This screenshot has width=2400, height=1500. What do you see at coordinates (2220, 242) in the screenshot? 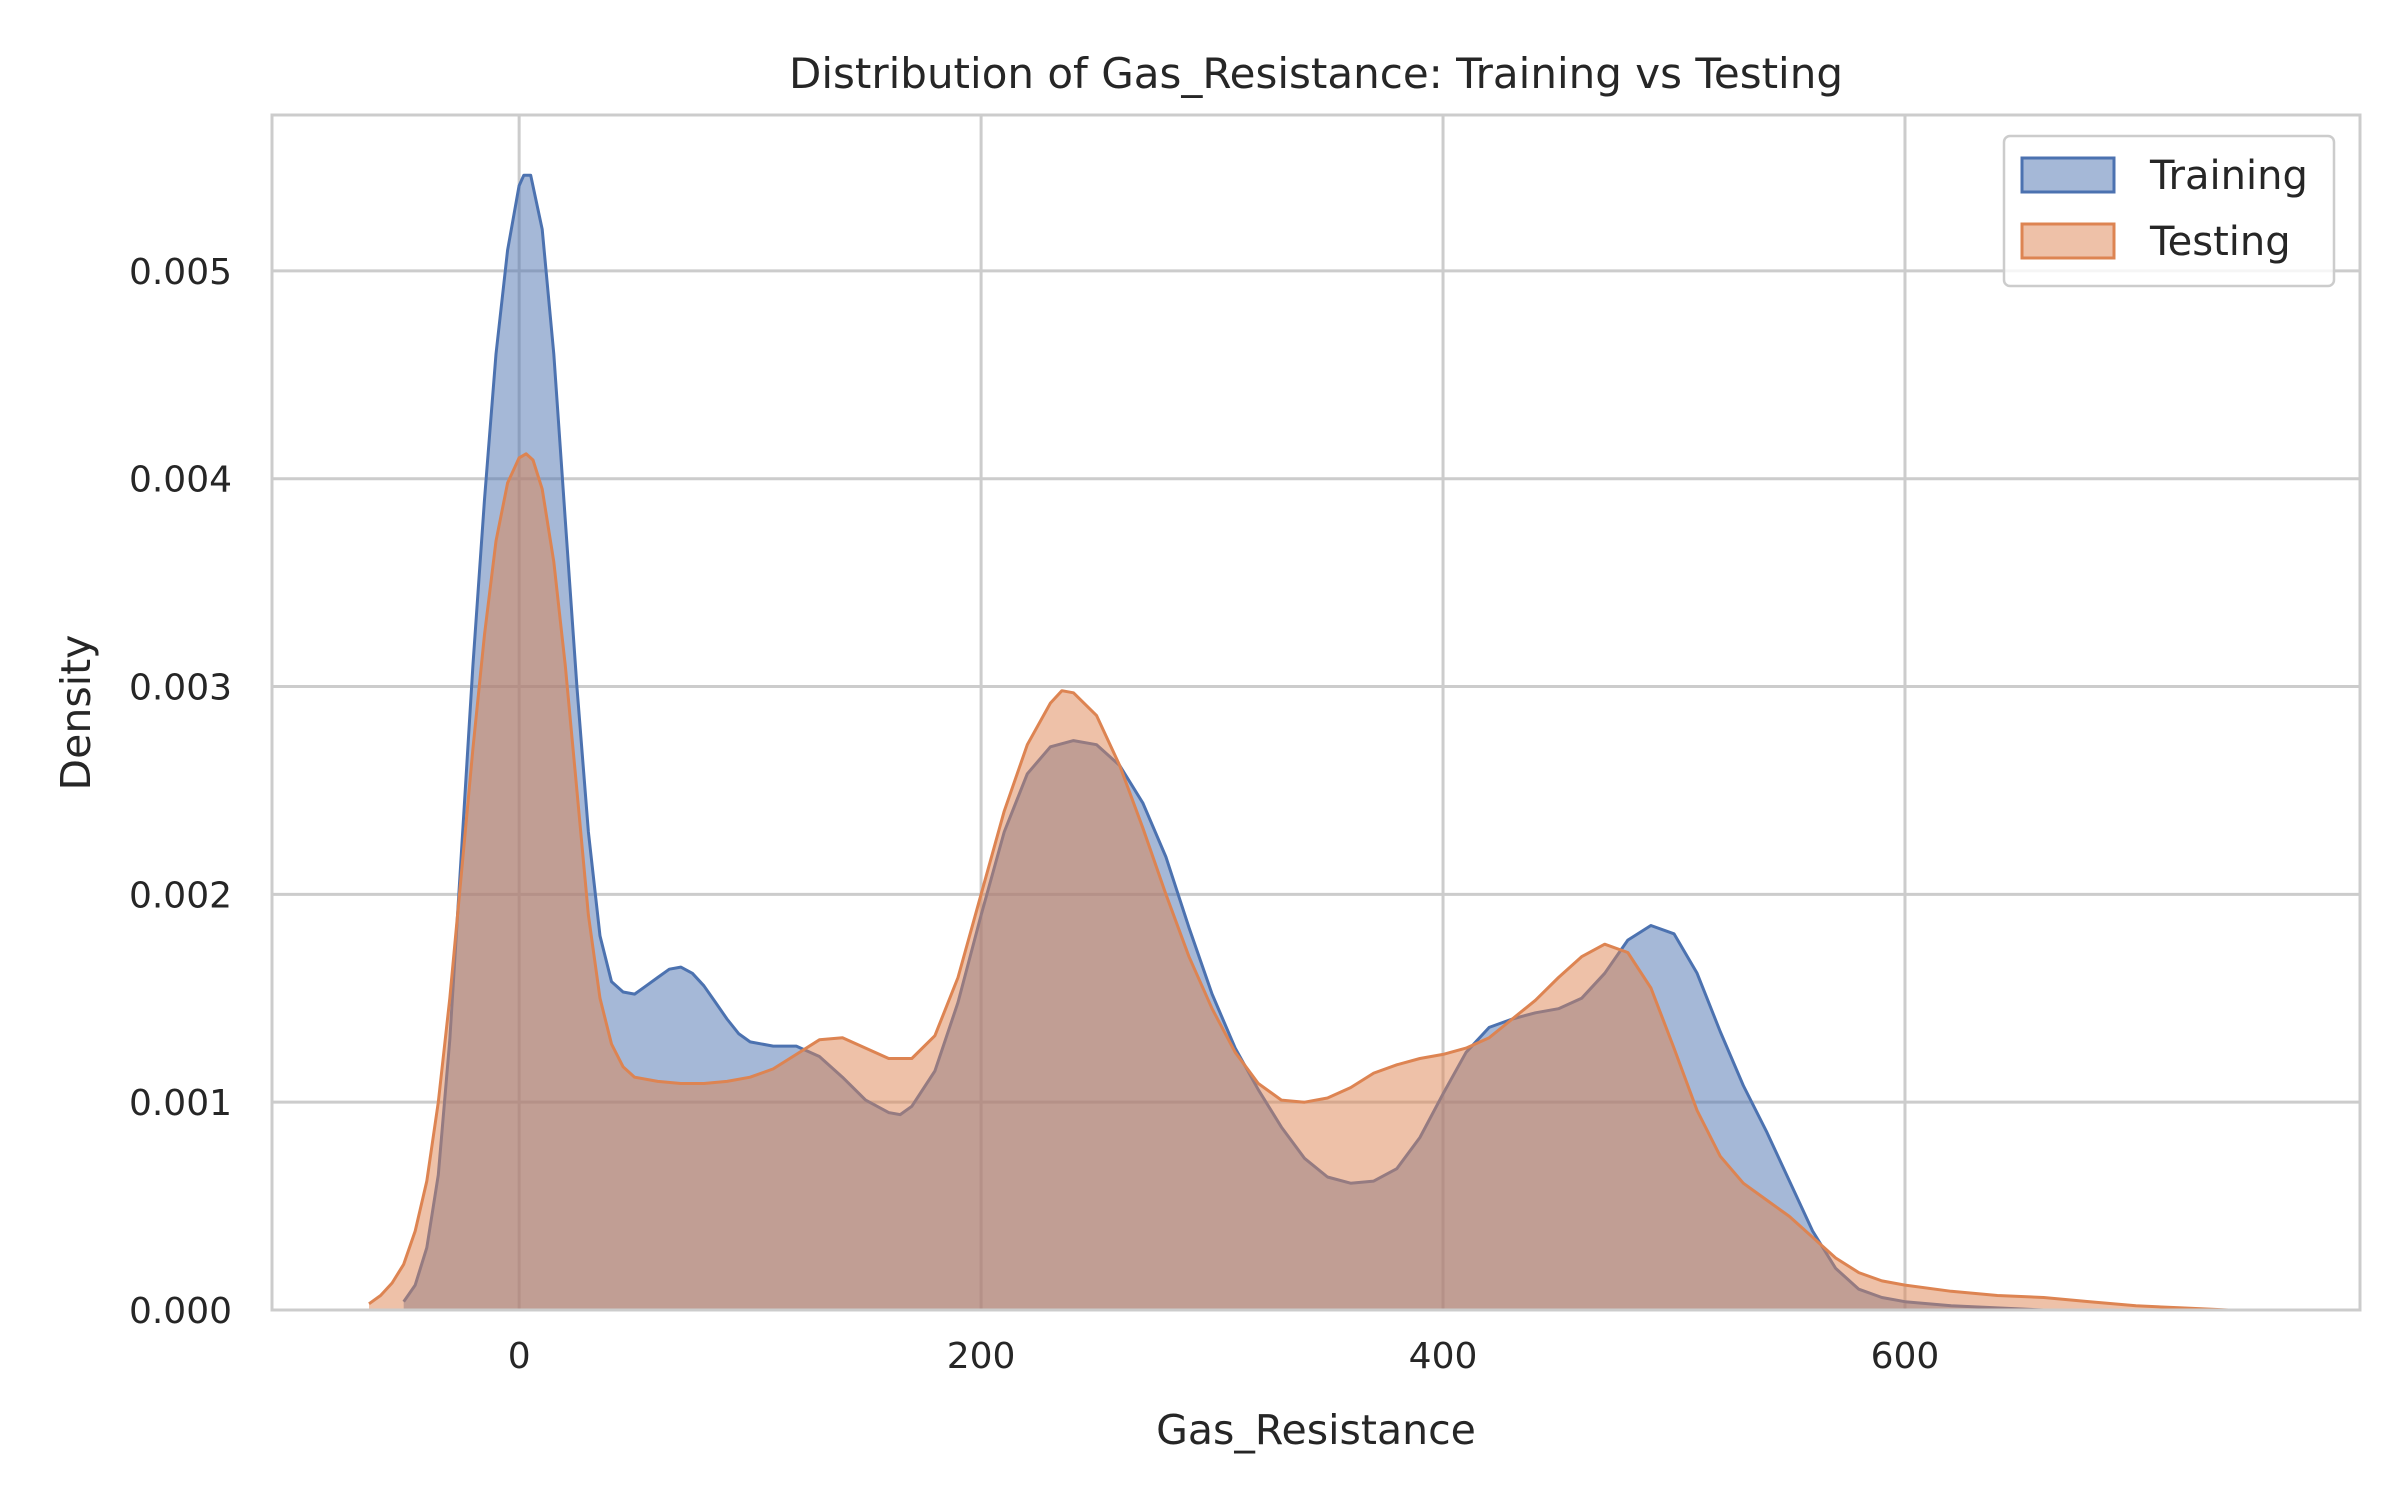
I see `legend-label-testing: Testing` at bounding box center [2220, 242].